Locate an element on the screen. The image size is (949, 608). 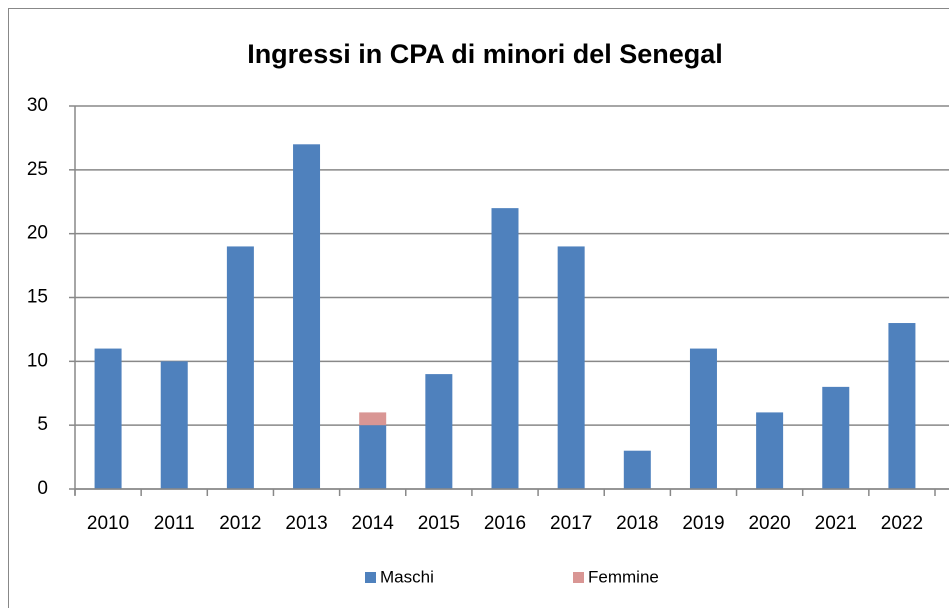
y-tick-label: 25 is located at coordinates (37, 169).